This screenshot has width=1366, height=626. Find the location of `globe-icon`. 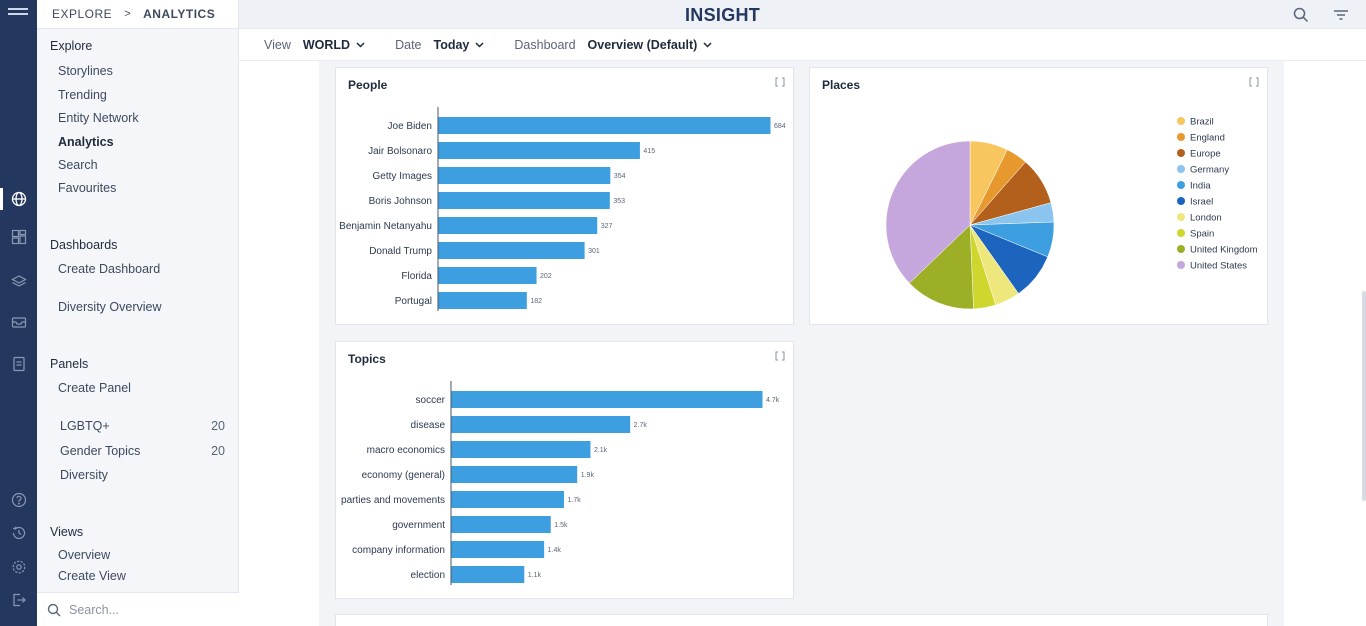

globe-icon is located at coordinates (18, 199).